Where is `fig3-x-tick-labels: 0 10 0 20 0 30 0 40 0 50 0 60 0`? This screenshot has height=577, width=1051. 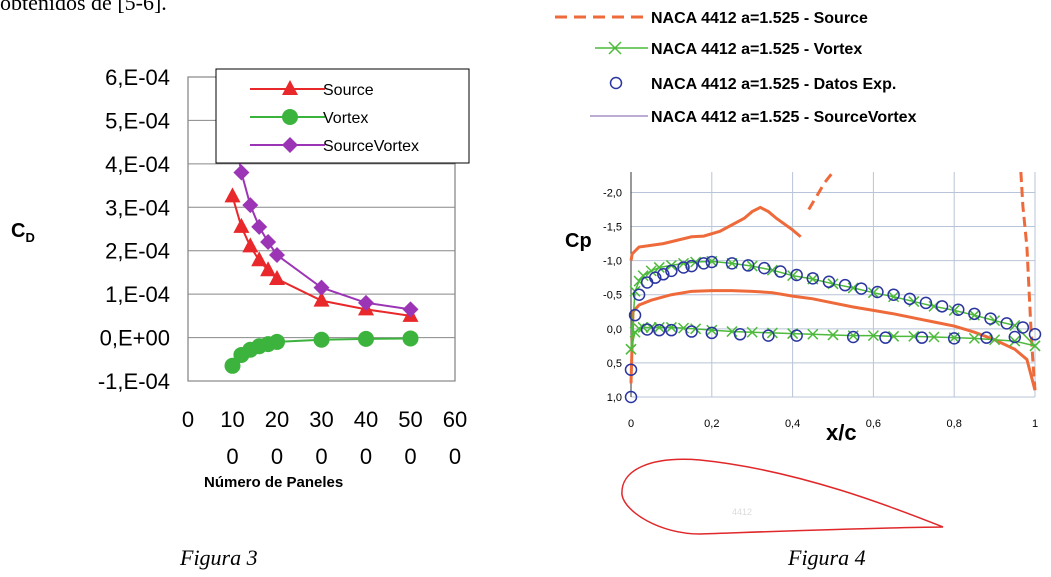
fig3-x-tick-labels: 0 10 0 20 0 30 0 40 0 50 0 60 0 is located at coordinates (324, 438).